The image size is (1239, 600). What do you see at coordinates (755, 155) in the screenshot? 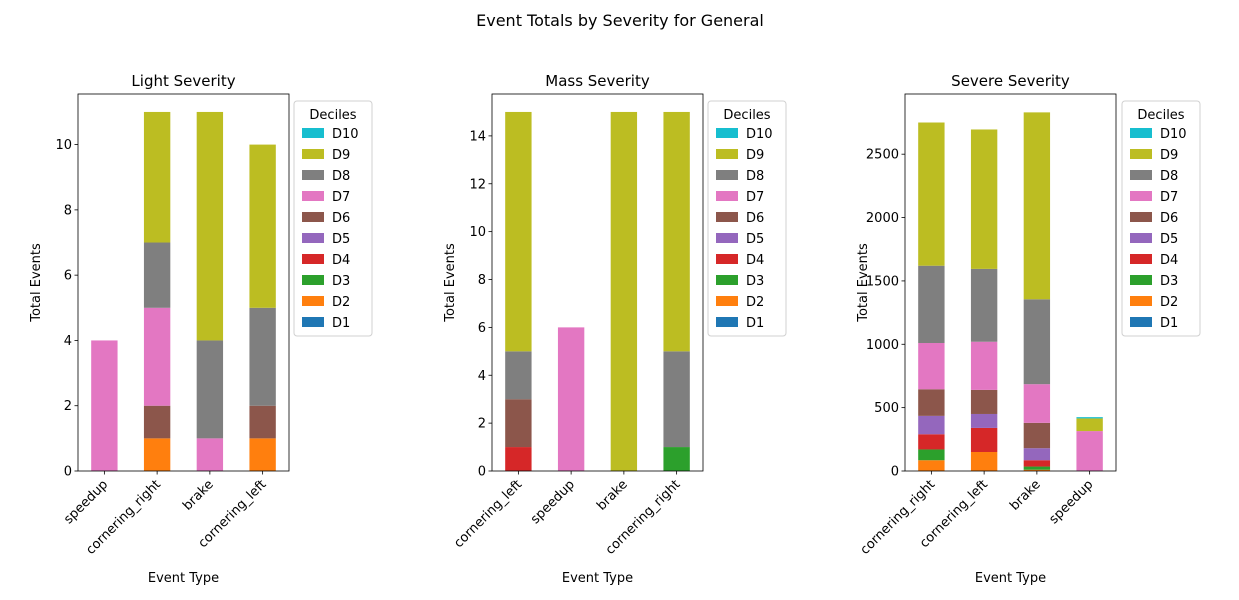
I see `legend-entry-d9: D9` at bounding box center [755, 155].